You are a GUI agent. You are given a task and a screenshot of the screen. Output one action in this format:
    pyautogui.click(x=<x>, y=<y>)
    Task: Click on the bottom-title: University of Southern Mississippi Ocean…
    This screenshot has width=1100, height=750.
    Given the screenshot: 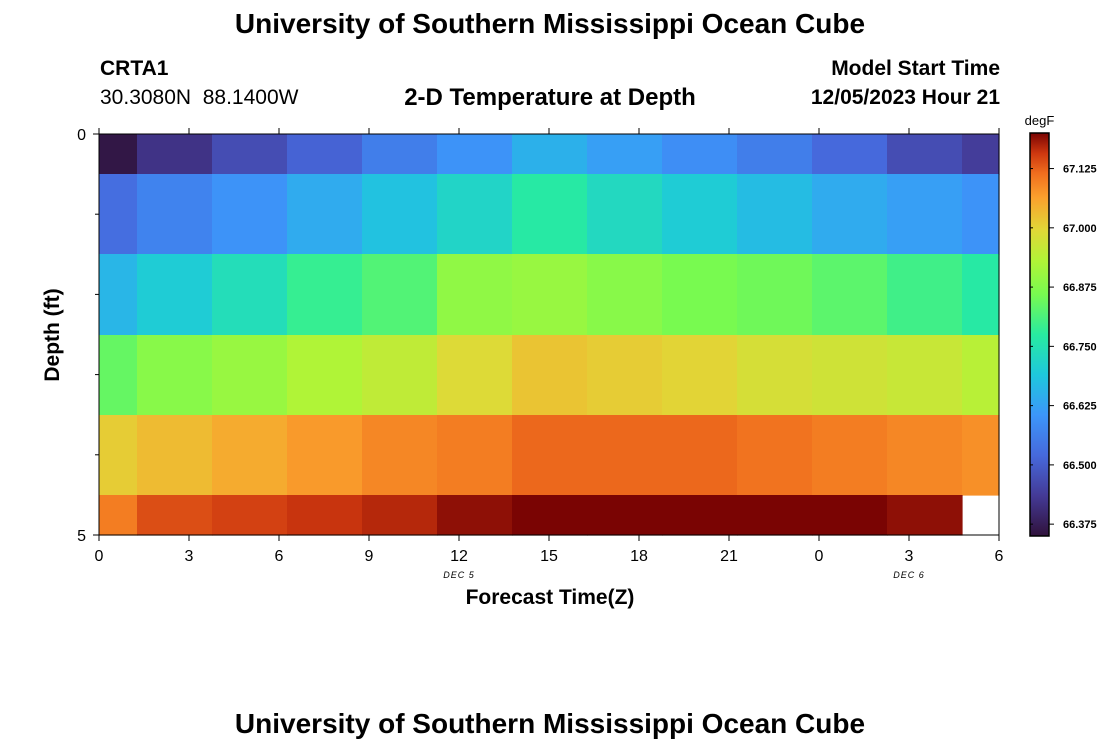 What is the action you would take?
    pyautogui.click(x=550, y=723)
    